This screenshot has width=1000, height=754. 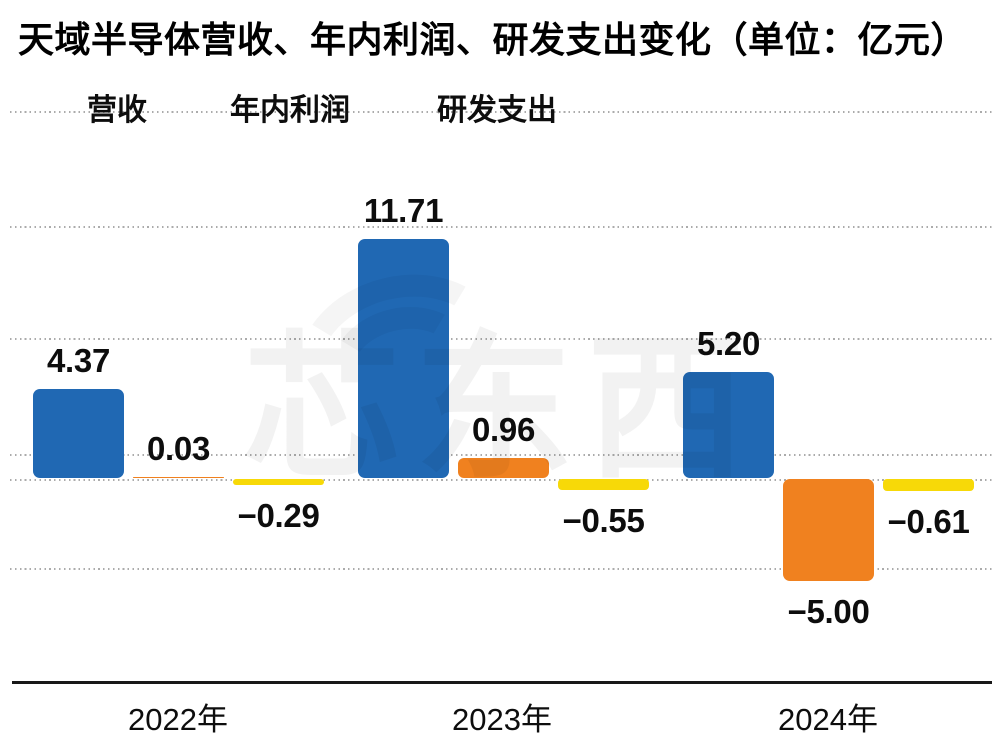 I want to click on bar-revenue-2023, so click(x=403, y=358).